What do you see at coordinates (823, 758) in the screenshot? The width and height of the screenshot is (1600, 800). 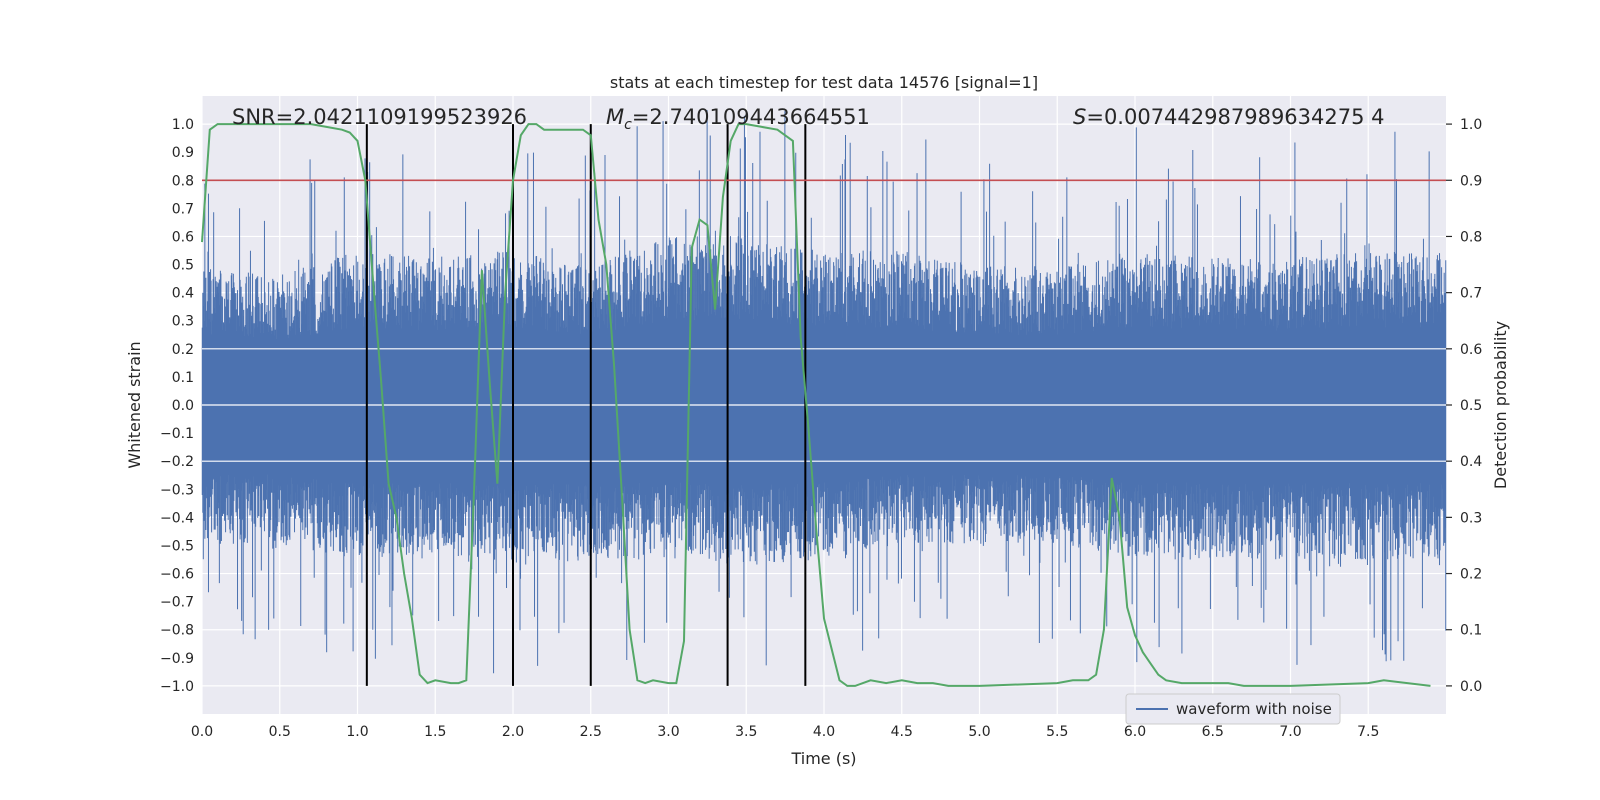 I see `x-axis-label: Time (s)` at bounding box center [823, 758].